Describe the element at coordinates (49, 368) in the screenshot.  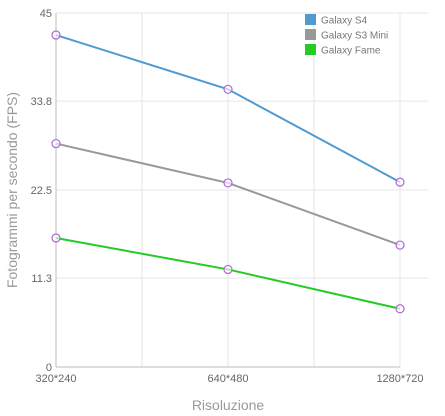
I see `y-tick-label: 0` at that location.